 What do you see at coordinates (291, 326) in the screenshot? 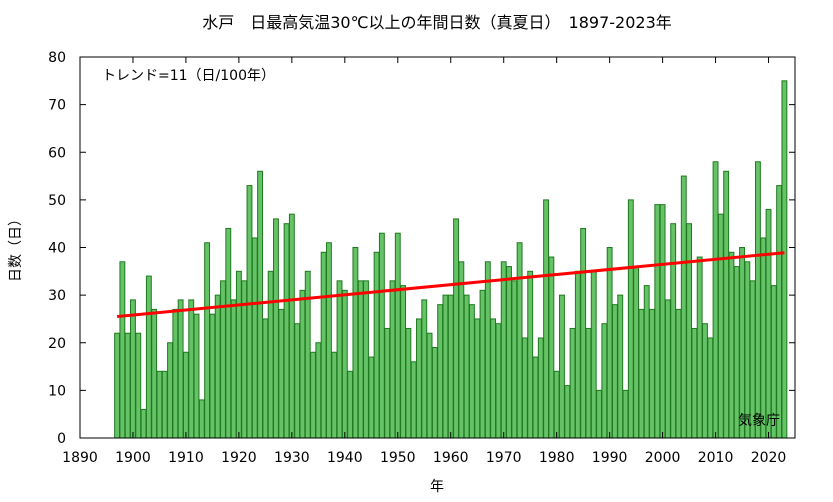
I see `bar-1930` at bounding box center [291, 326].